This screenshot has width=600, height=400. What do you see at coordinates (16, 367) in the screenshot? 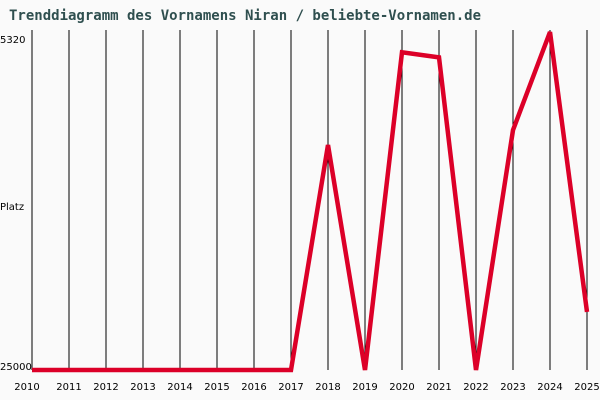
I see `y-axis-bottom-label: 25000` at bounding box center [16, 367].